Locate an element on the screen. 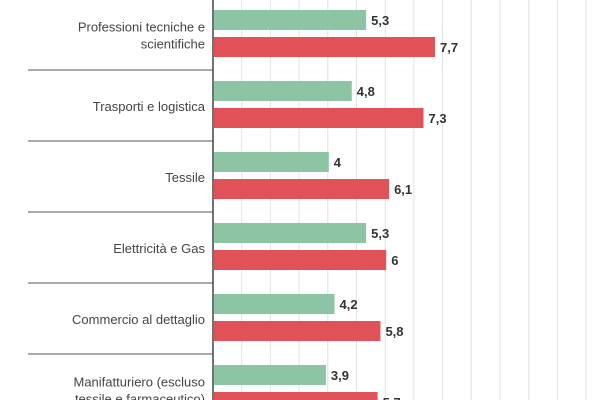 Image resolution: width=600 pixels, height=400 pixels. category-label: Tessile is located at coordinates (185, 177).